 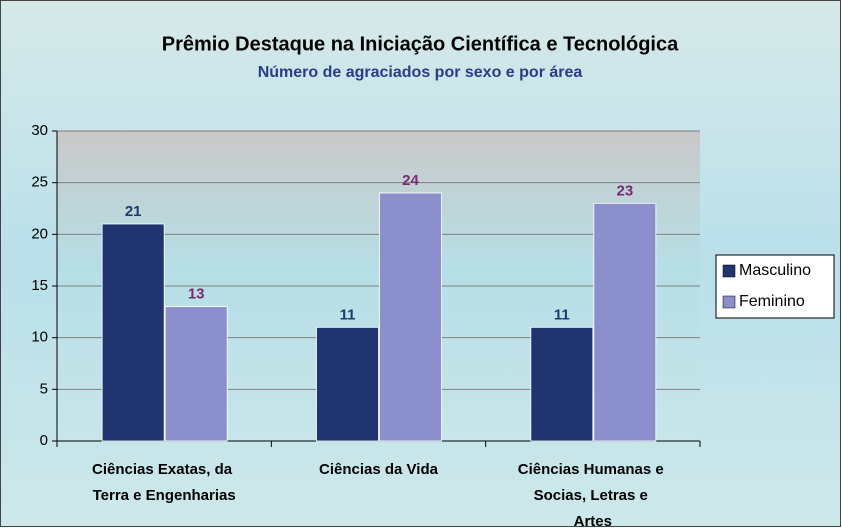 I want to click on data-label: 21, so click(x=133, y=211).